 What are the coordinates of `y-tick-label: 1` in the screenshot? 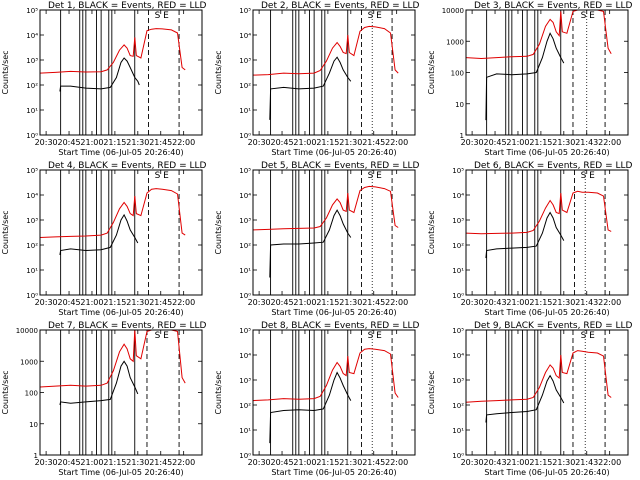 It's located at (36, 456).